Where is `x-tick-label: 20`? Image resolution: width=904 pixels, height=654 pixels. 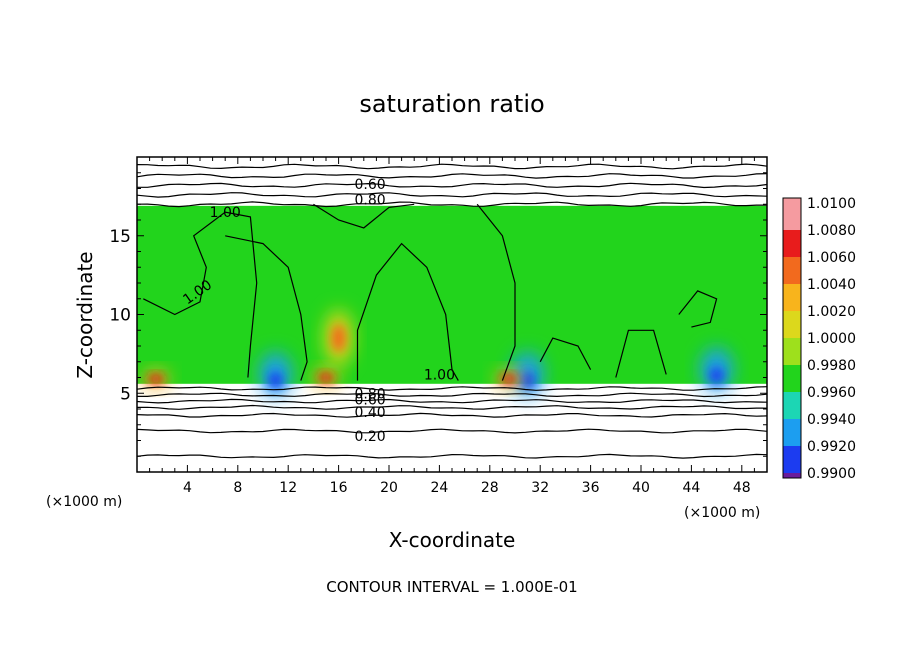 x-tick-label: 20 is located at coordinates (389, 488).